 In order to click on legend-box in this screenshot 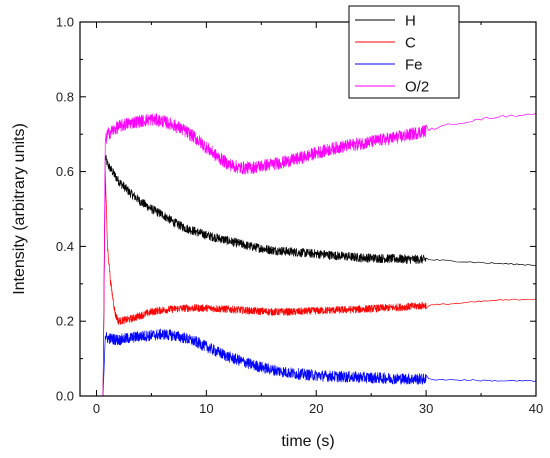, I will do `click(404, 52)`.